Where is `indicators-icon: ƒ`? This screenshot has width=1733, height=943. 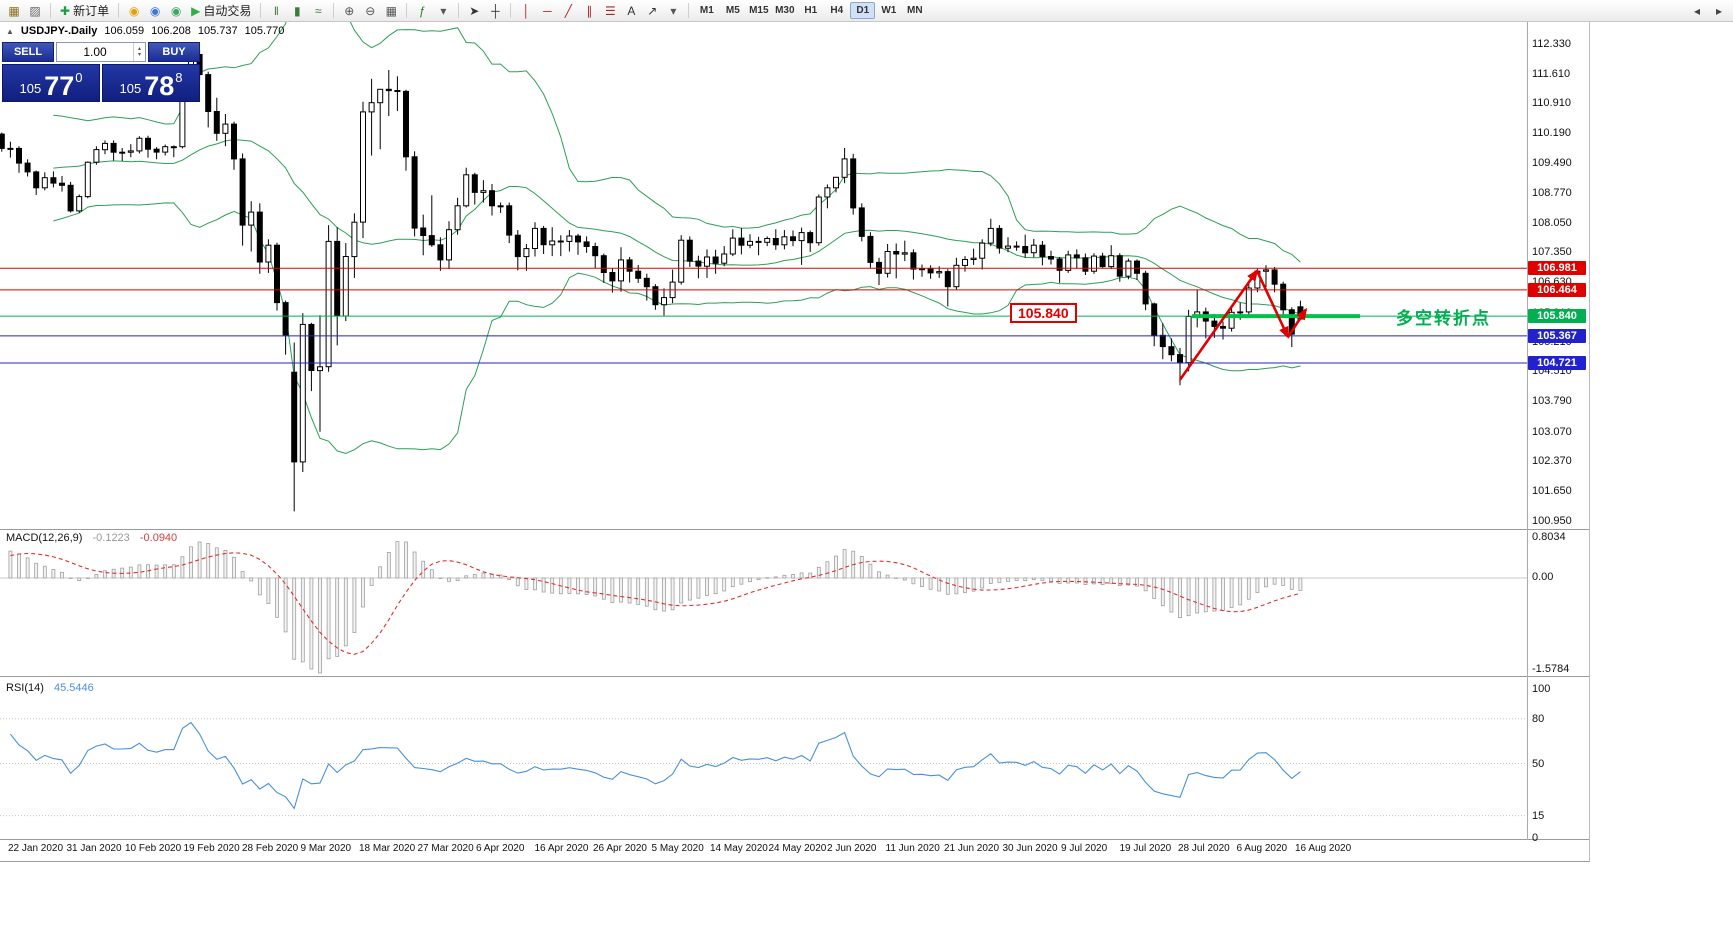 indicators-icon: ƒ is located at coordinates (422, 11).